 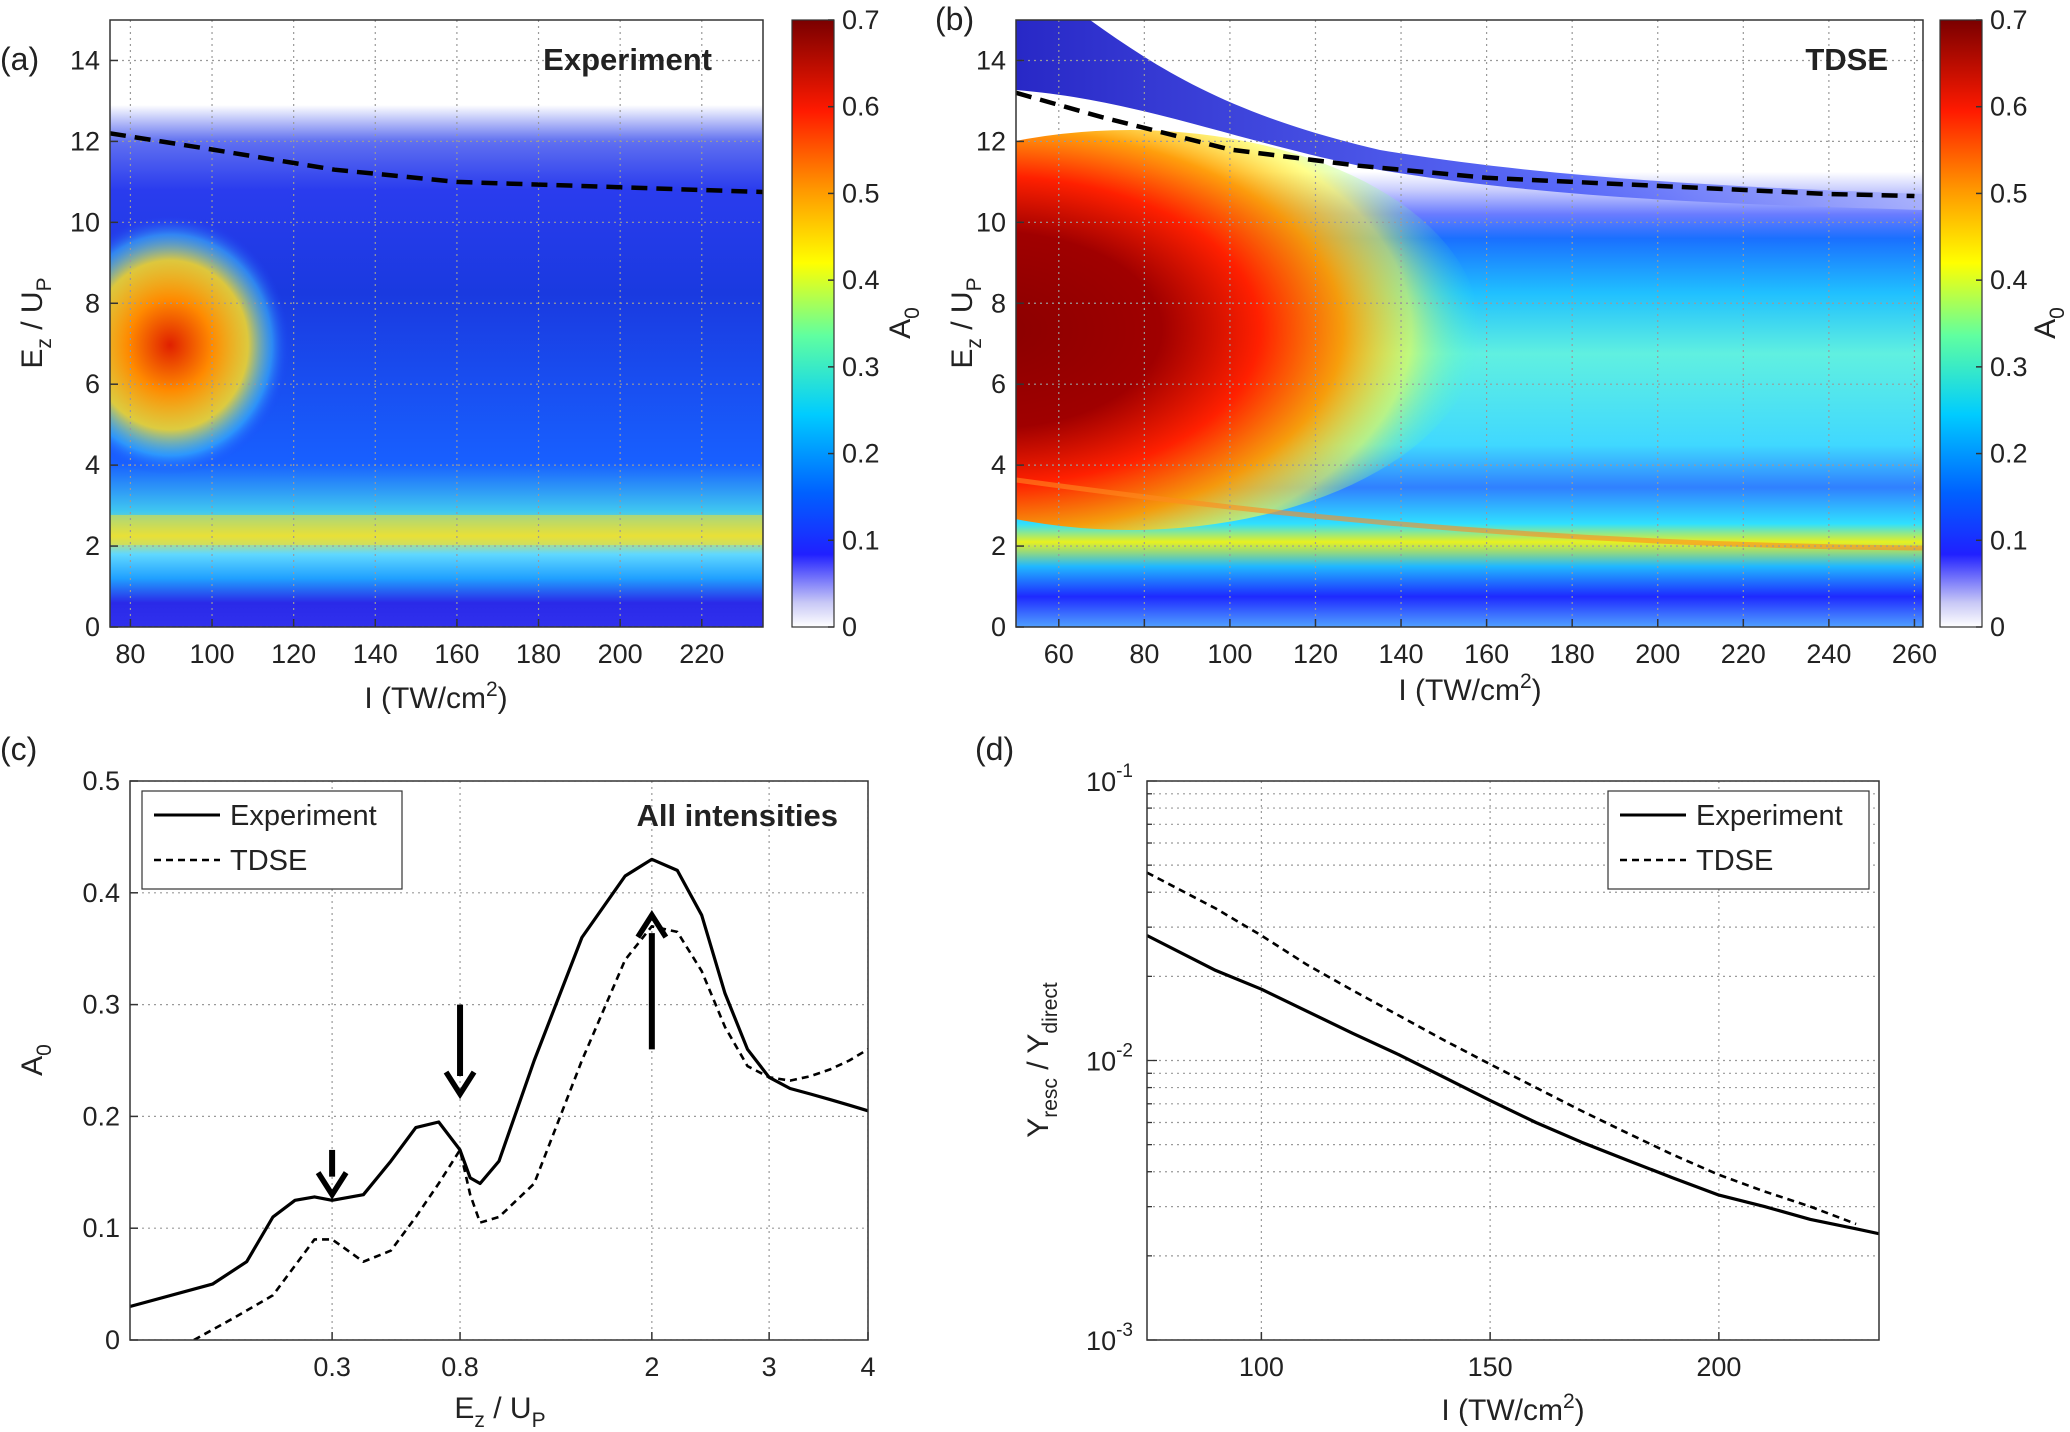 I want to click on panel-a-frame, so click(x=436, y=323).